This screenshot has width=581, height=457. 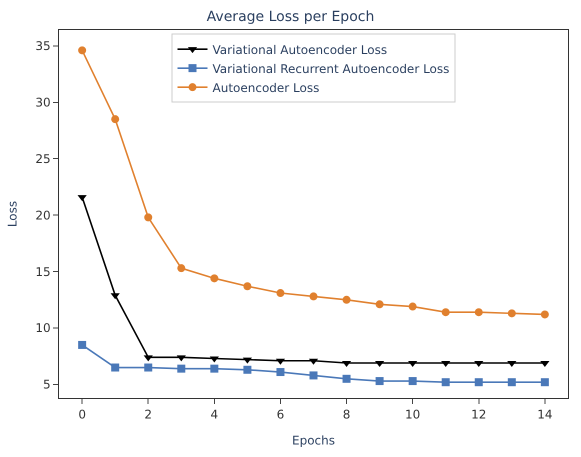 I want to click on x-tick-label: 8, so click(x=346, y=414).